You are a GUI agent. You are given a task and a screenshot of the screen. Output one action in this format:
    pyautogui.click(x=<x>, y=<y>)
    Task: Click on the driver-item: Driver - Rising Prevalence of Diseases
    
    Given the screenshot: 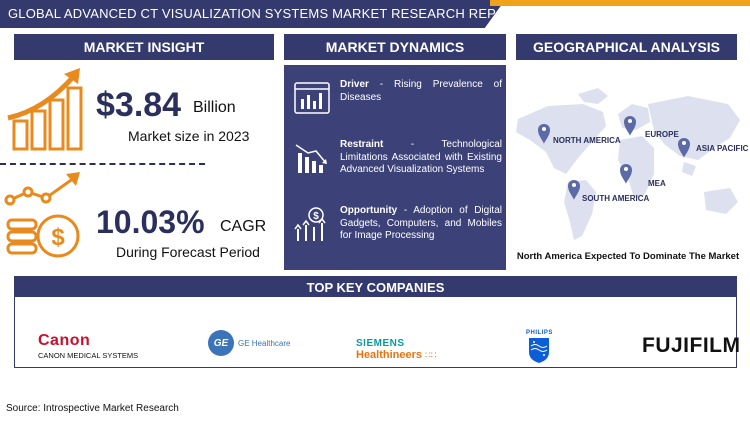 What is the action you would take?
    pyautogui.click(x=397, y=99)
    